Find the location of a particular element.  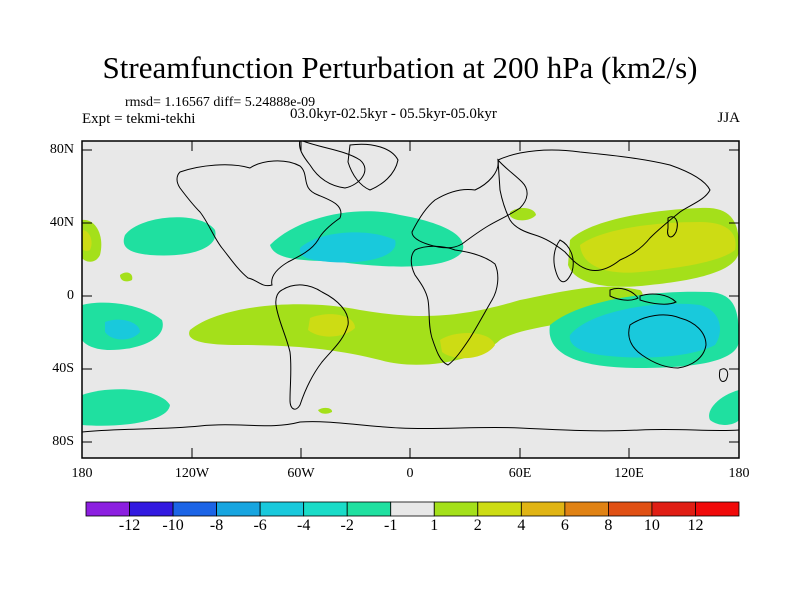

coast-south-america is located at coordinates (312, 347).